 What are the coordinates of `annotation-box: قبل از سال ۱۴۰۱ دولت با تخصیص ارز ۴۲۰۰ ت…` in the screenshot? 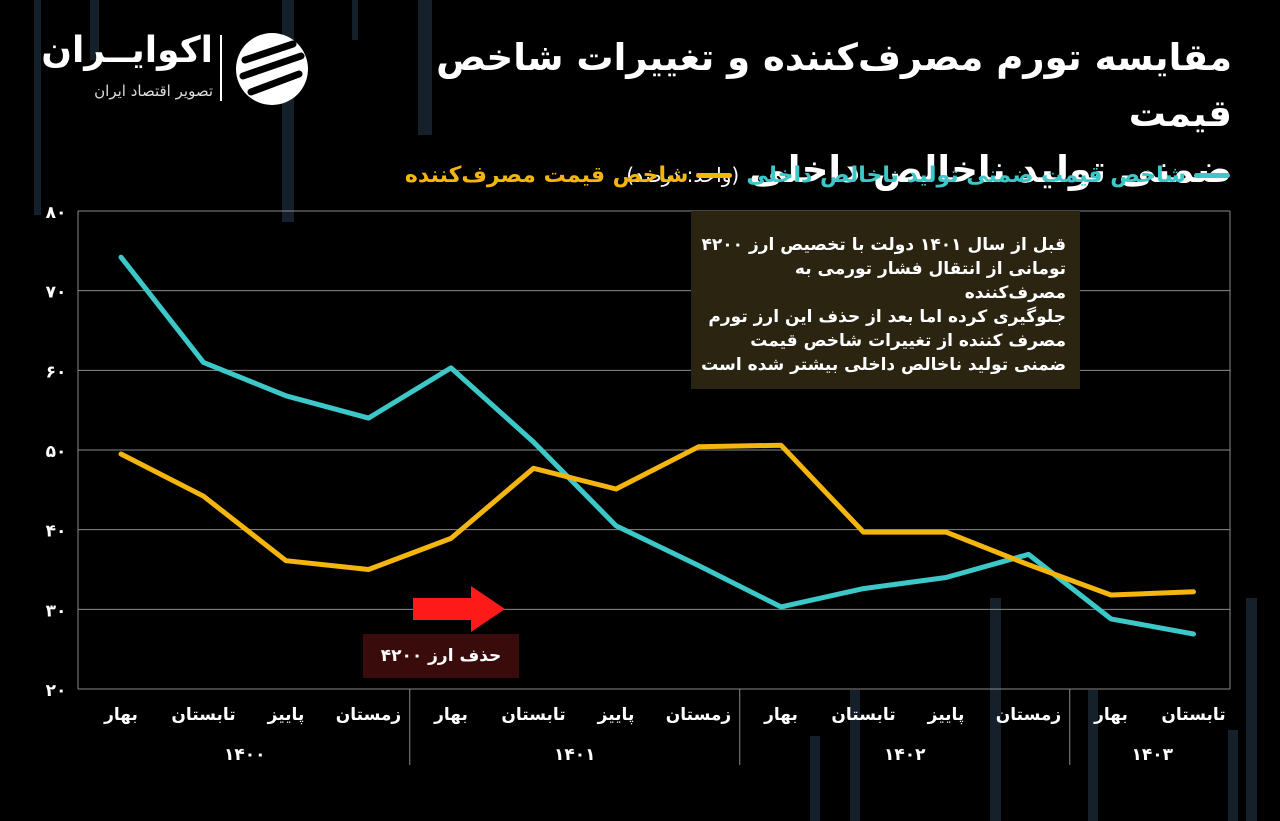 It's located at (885, 300).